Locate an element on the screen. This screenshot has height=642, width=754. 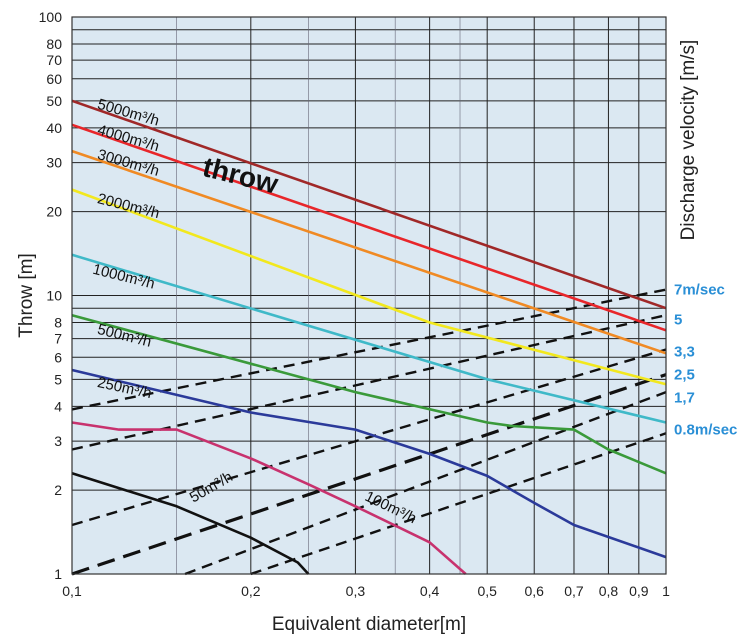
x-axis-title: Equivalent diameter[m] is located at coordinates (369, 624).